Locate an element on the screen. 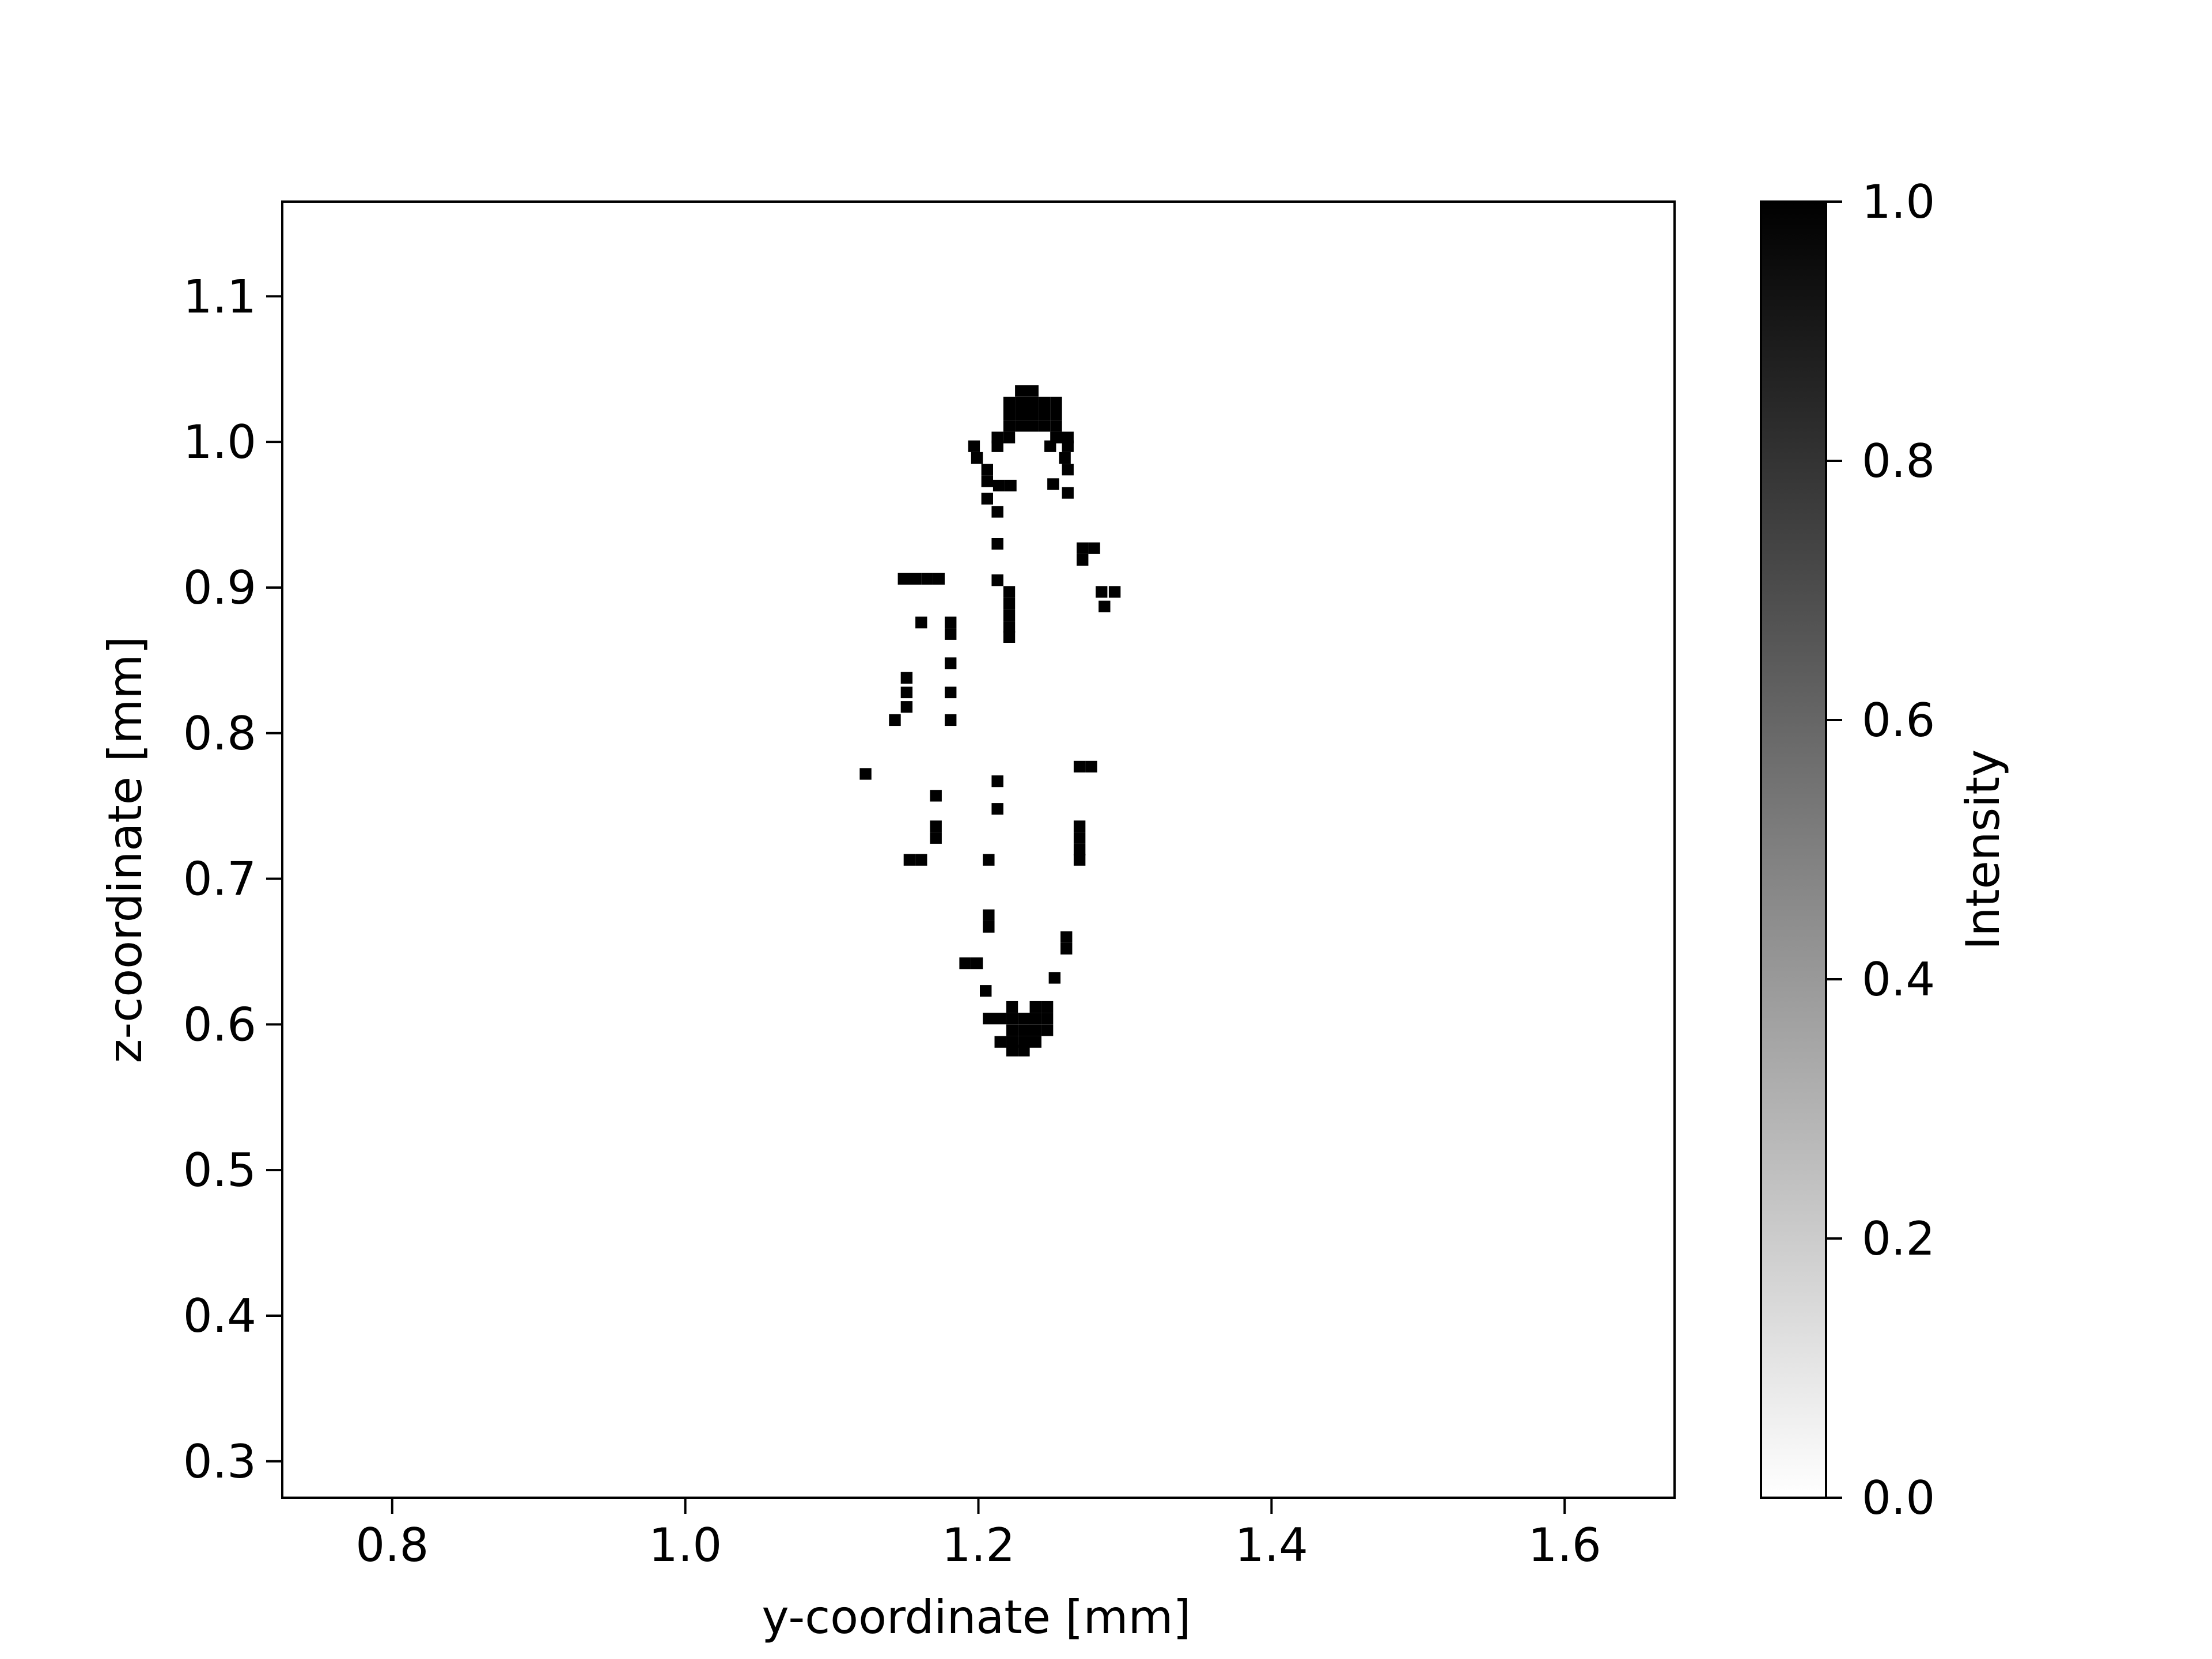 The height and width of the screenshot is (1659, 2212). colorbar: 0.0 0.2 0.4 0.6 0.8 1.0 Intensity is located at coordinates (1885, 850).